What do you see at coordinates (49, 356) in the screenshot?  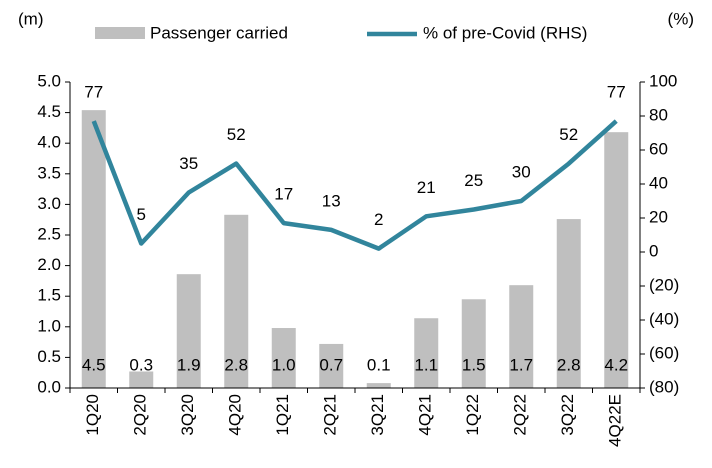 I see `y-tick-label: 0.5` at bounding box center [49, 356].